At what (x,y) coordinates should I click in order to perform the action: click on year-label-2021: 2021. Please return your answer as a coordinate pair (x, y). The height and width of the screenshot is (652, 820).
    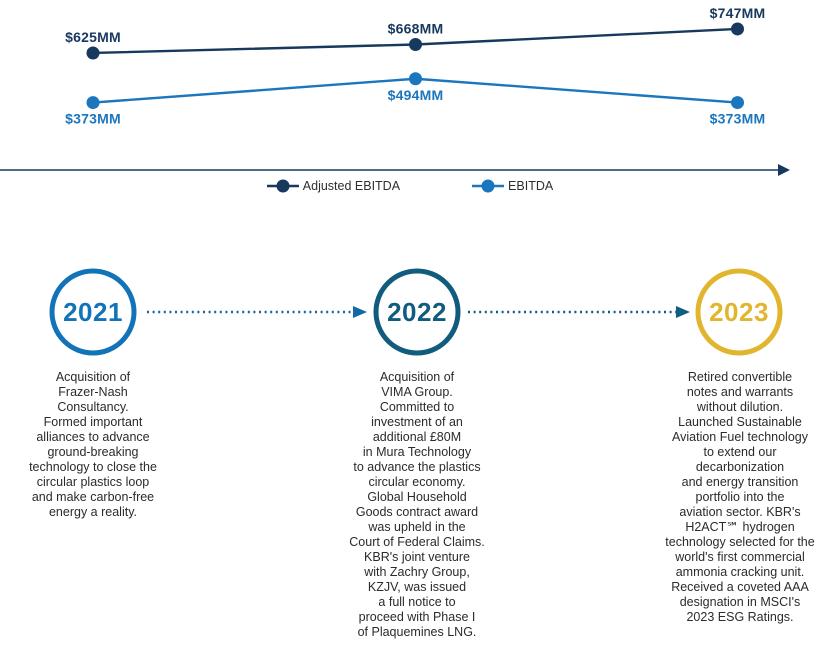
    Looking at the image, I should click on (93, 312).